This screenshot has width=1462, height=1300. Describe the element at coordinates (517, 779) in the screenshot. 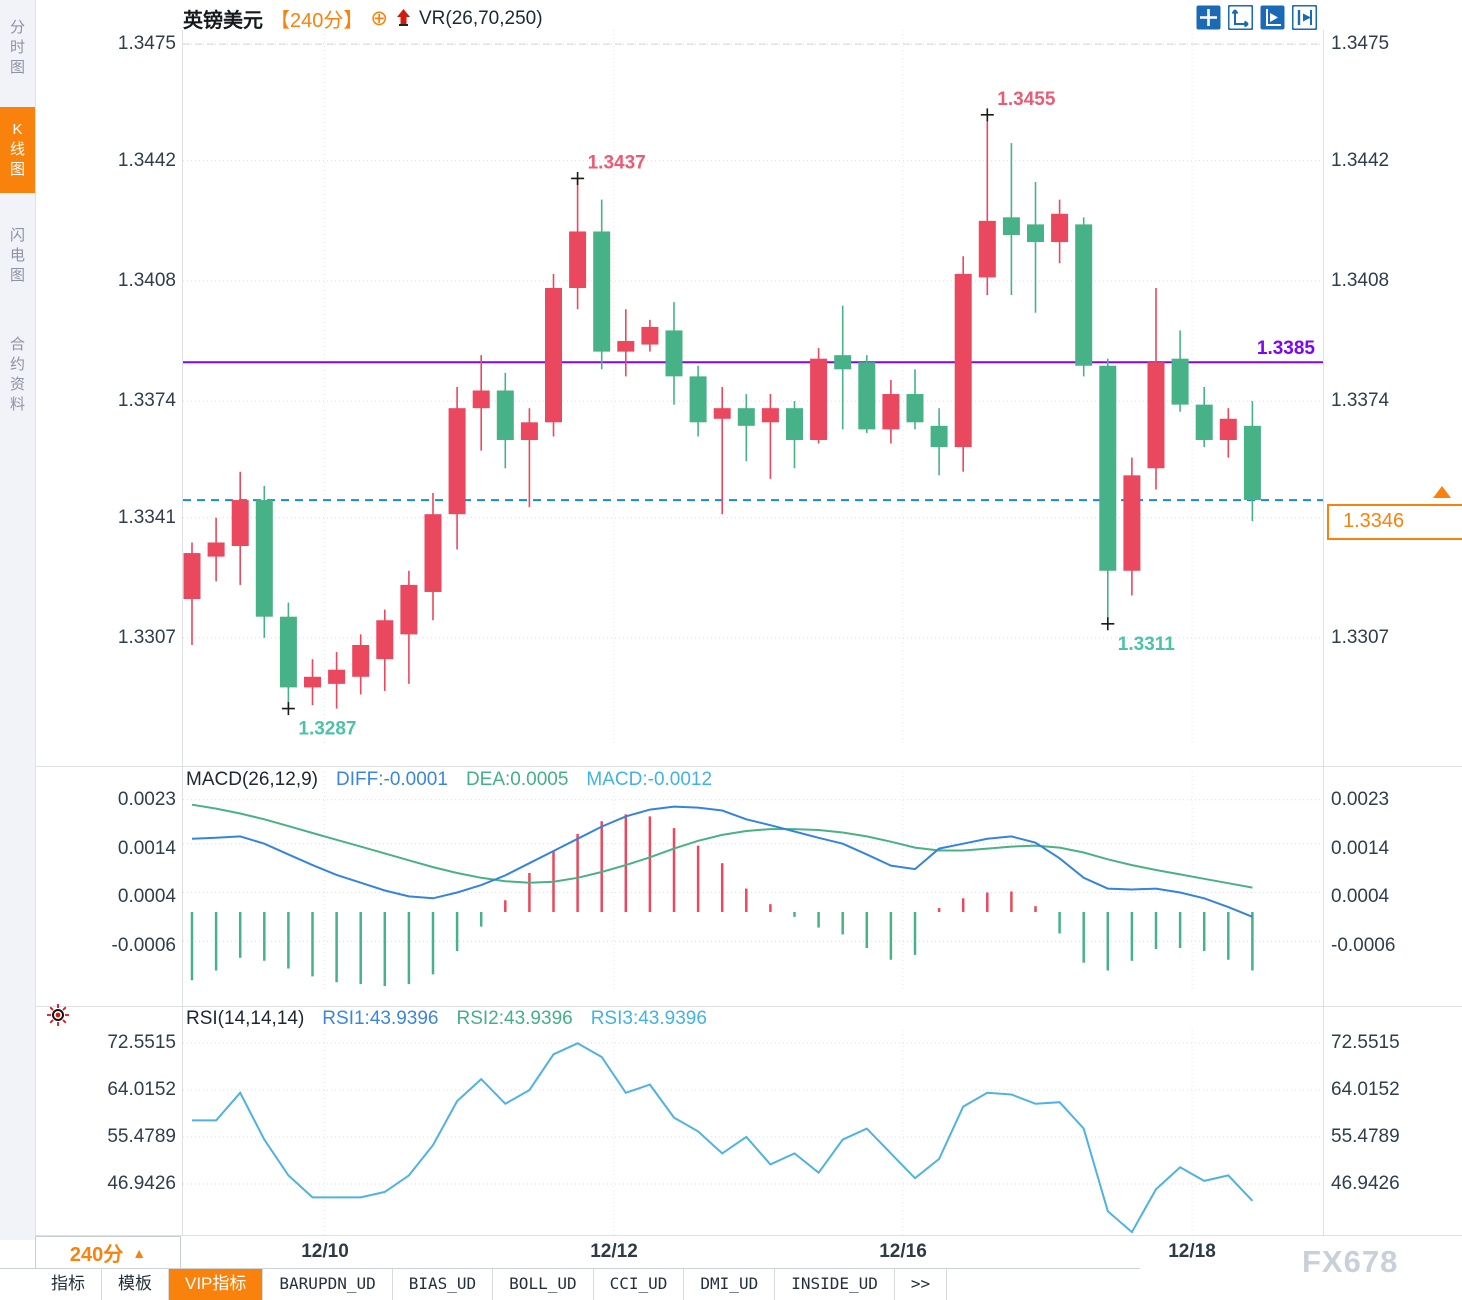

I see `macd-dea-readout: DEA:0.0005` at that location.